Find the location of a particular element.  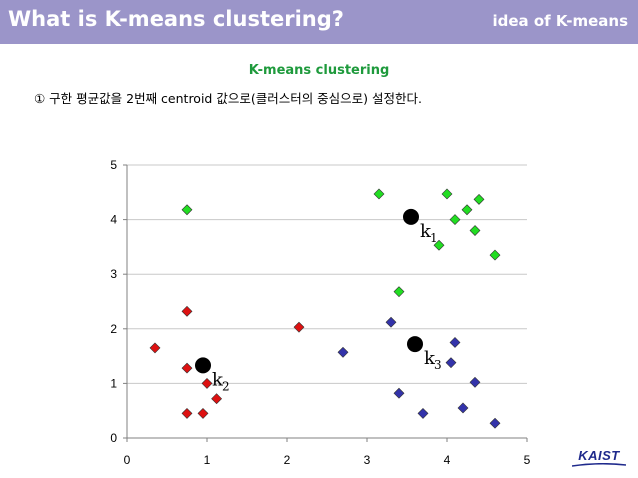

kaist-logo-text: KAIST is located at coordinates (599, 455).